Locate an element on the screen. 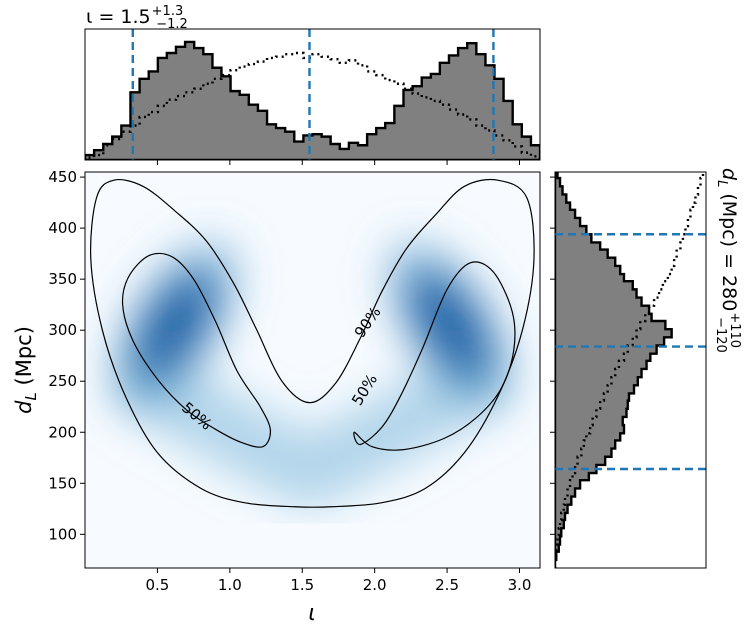  y-tick-label: 450 is located at coordinates (62, 177).